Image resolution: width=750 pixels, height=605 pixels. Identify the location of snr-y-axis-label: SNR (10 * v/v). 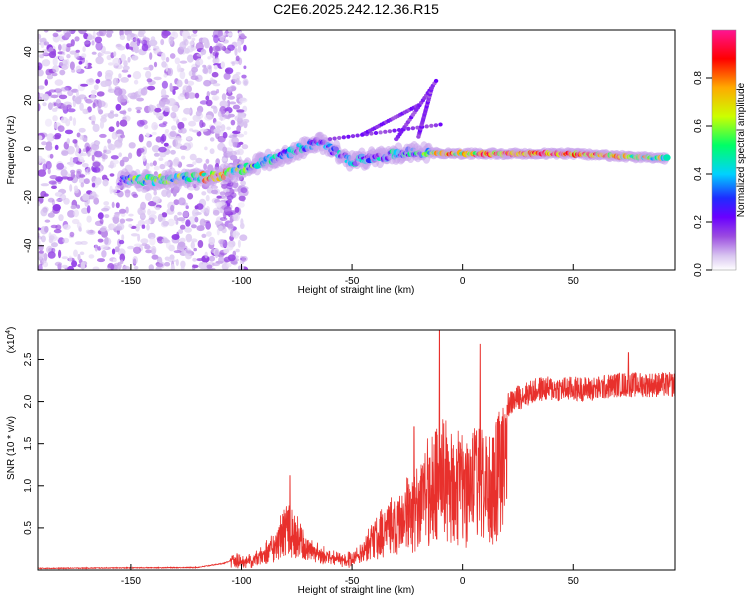
(11, 448).